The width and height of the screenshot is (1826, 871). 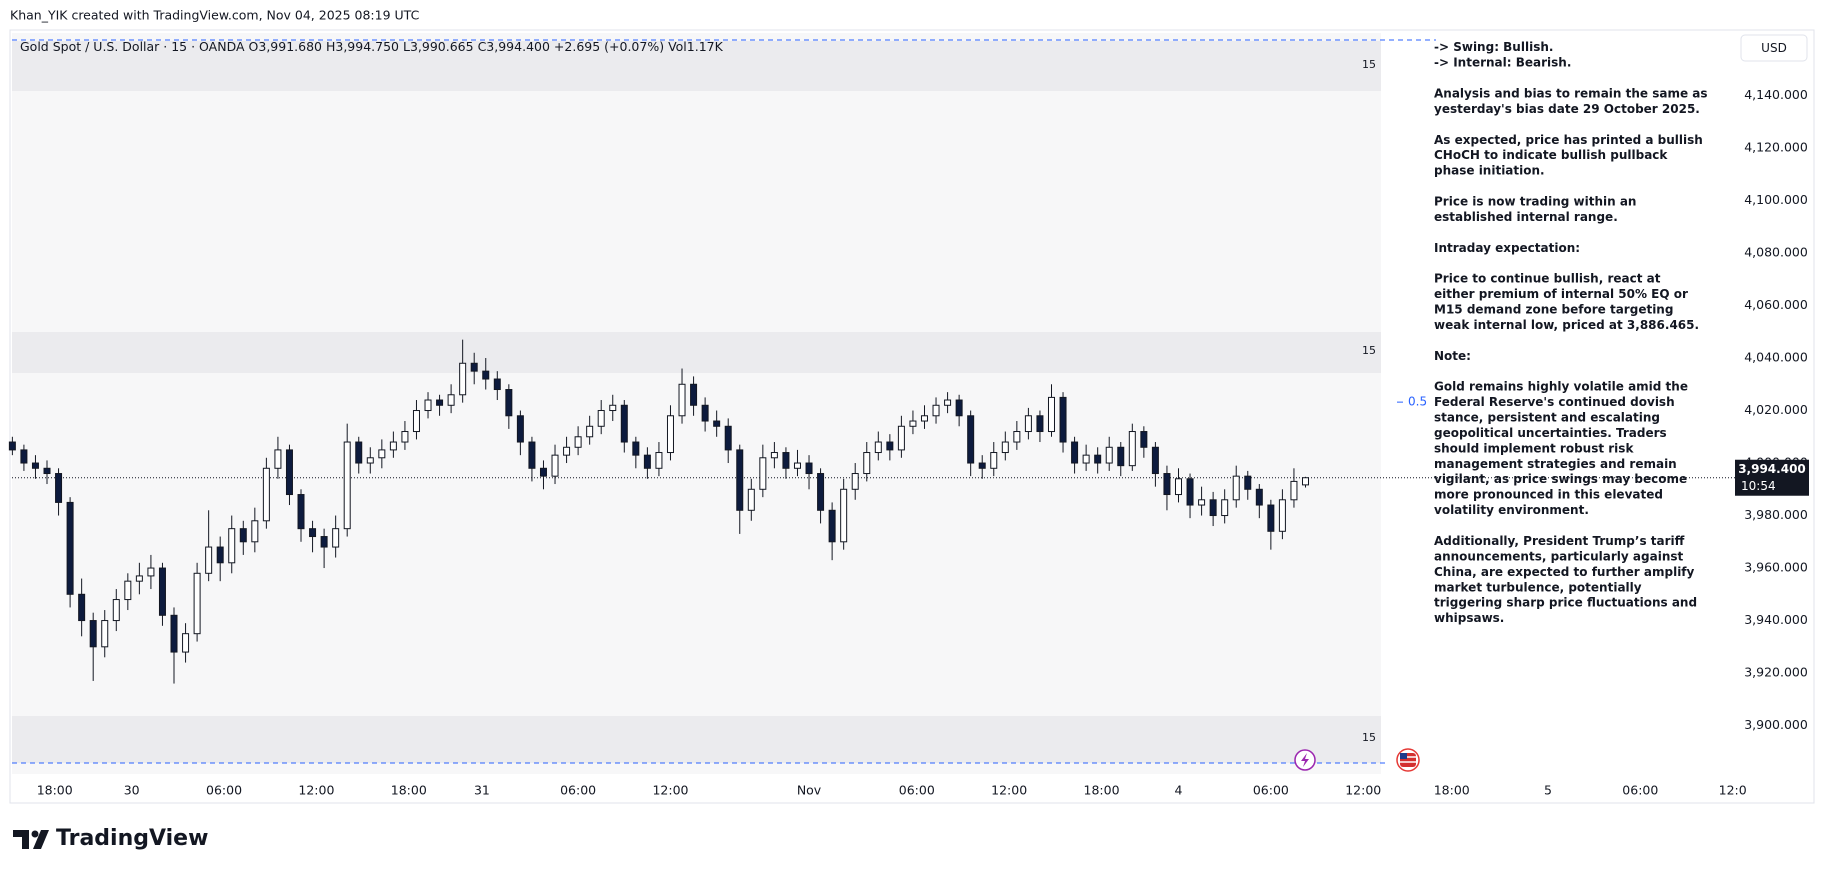 I want to click on note-line: geopolitical uncertainties. Traders, so click(x=1550, y=433).